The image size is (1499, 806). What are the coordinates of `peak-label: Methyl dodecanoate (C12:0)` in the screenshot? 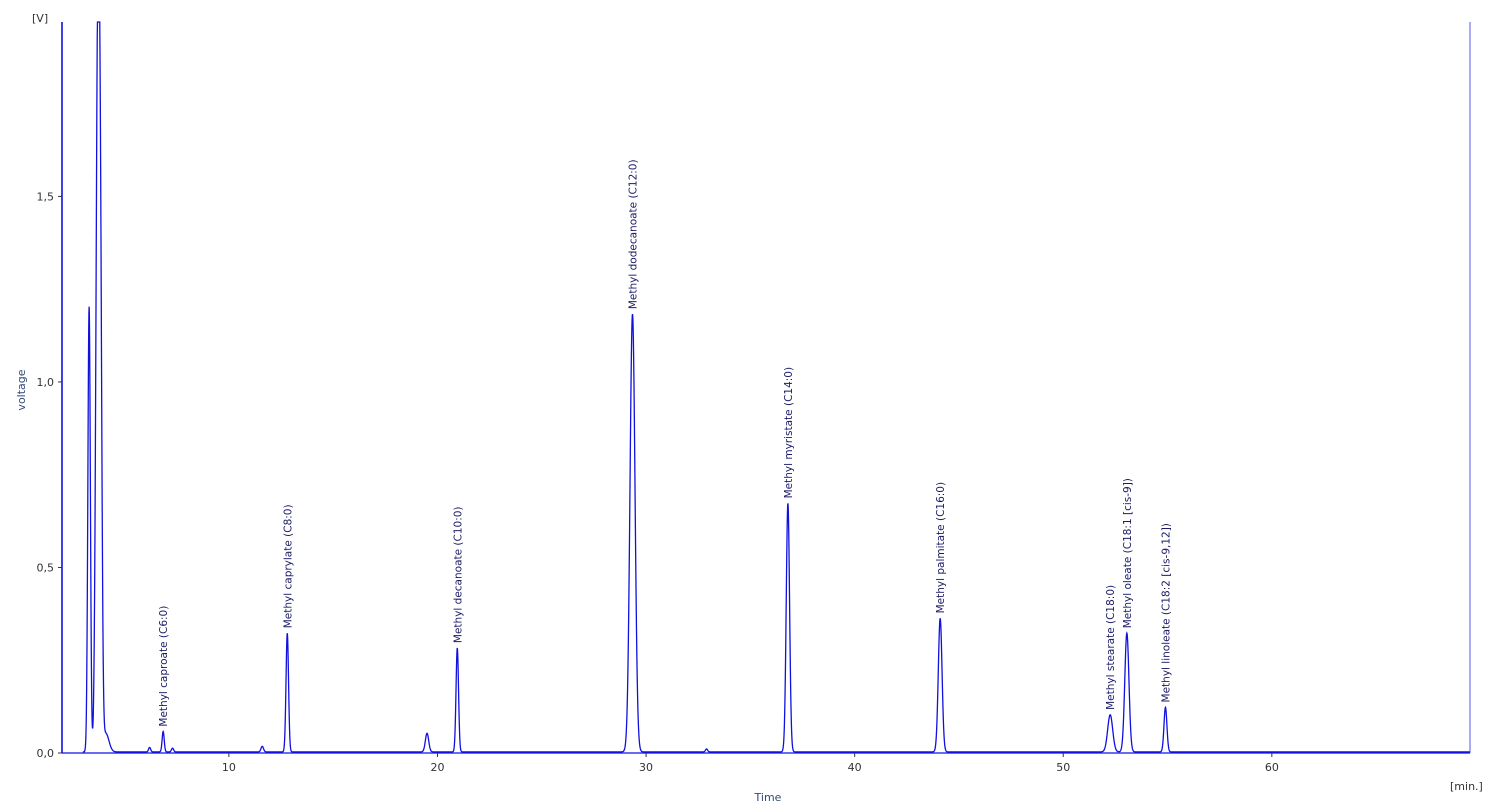 It's located at (634, 234).